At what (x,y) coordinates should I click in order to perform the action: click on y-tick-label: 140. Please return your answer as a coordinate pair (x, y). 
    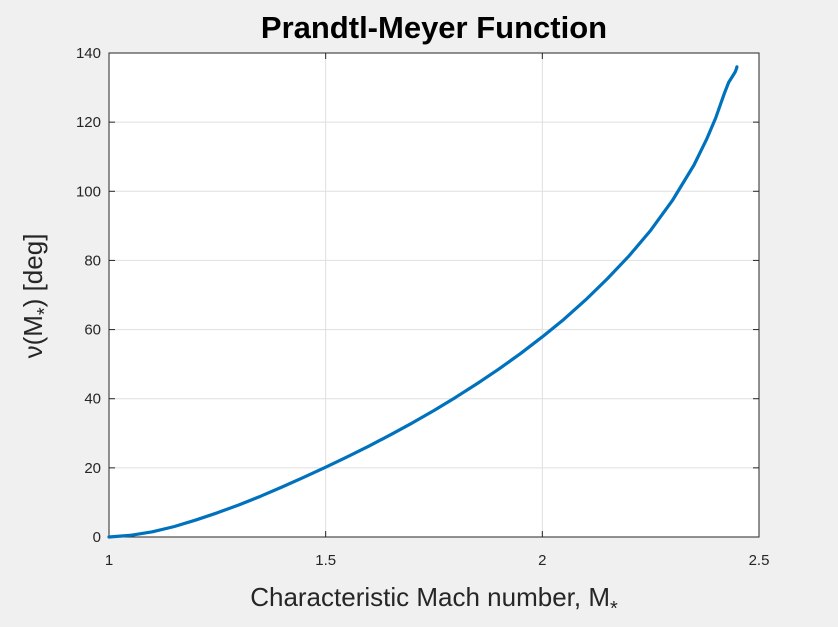
    Looking at the image, I should click on (88, 53).